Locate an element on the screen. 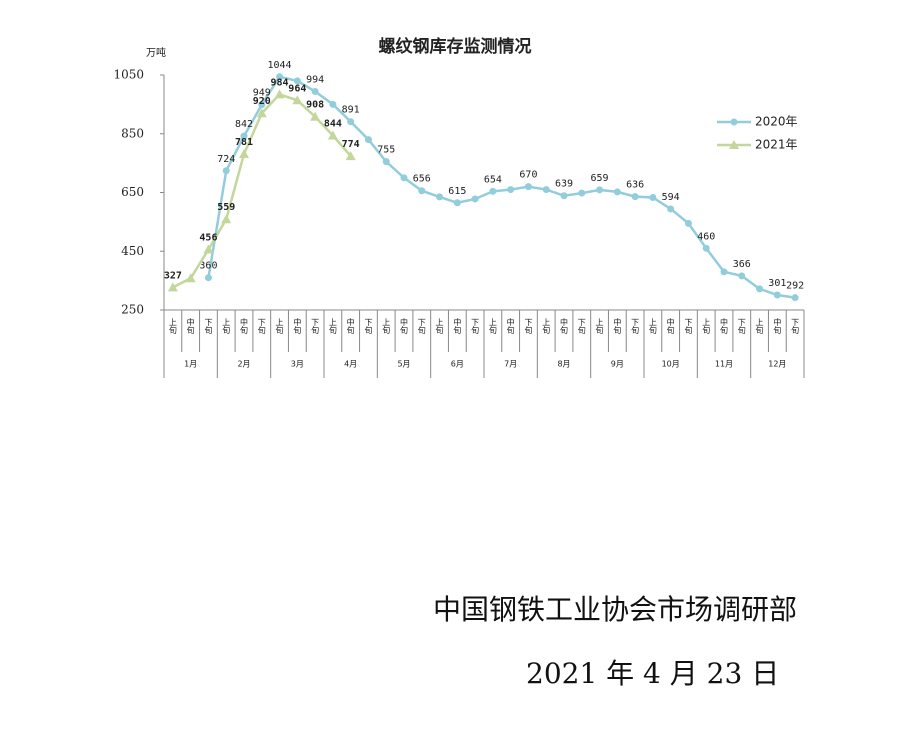  group-label: 1月 is located at coordinates (190, 364).